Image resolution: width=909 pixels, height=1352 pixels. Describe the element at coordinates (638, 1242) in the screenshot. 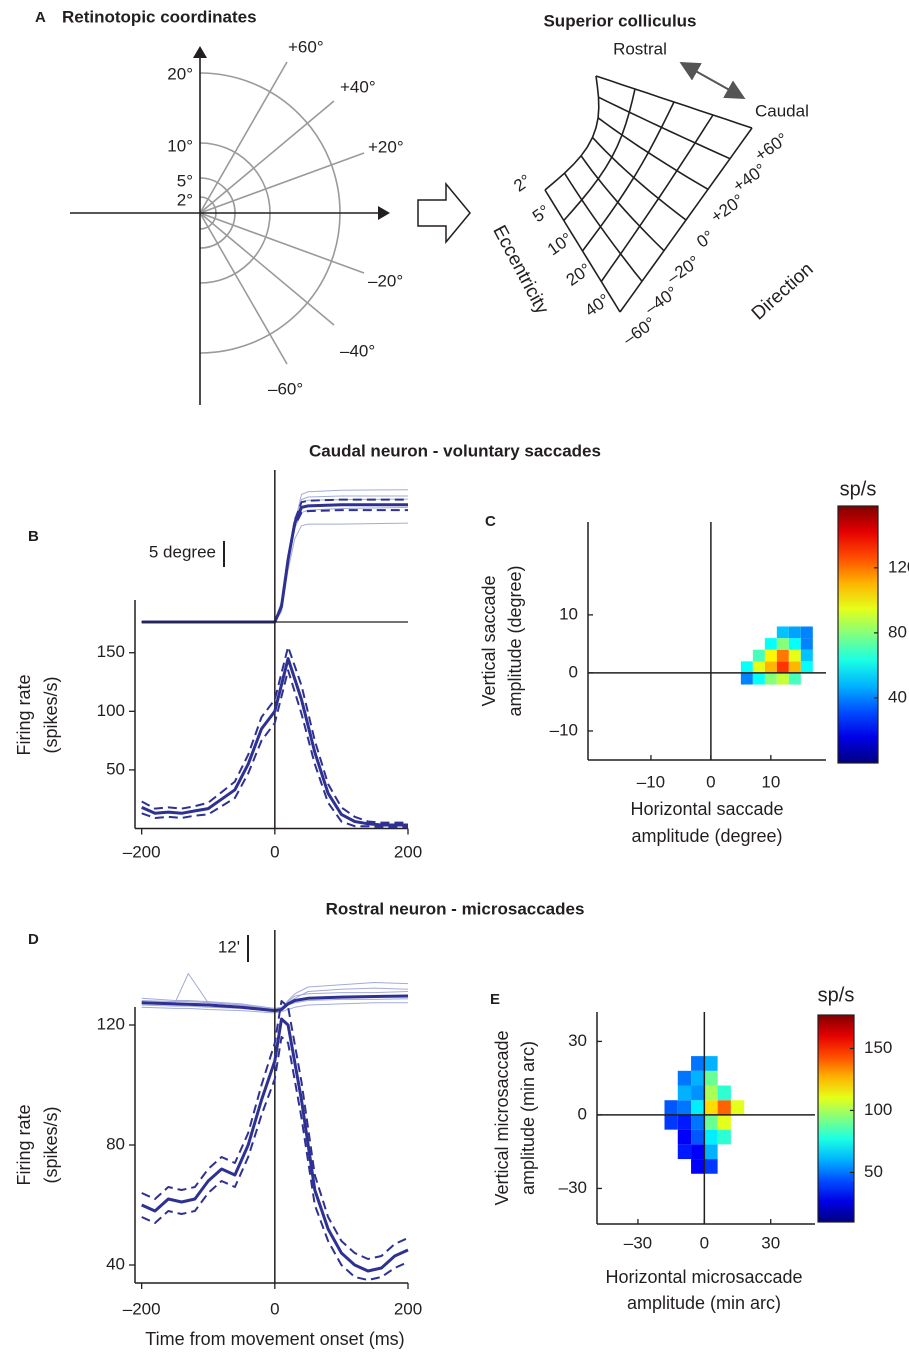

I see `x-tick-label: –30` at that location.